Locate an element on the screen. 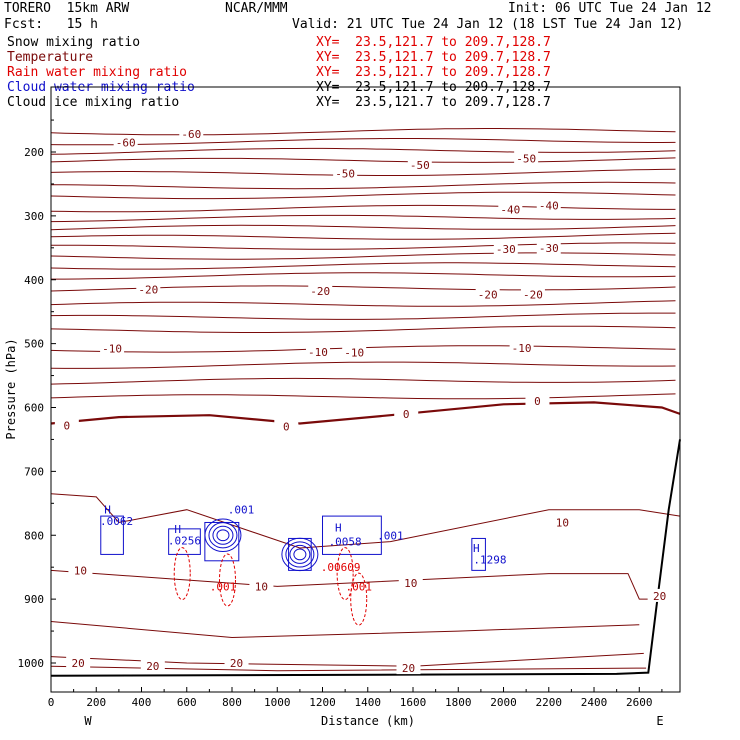  y-tick-label: 800 is located at coordinates (34, 535).